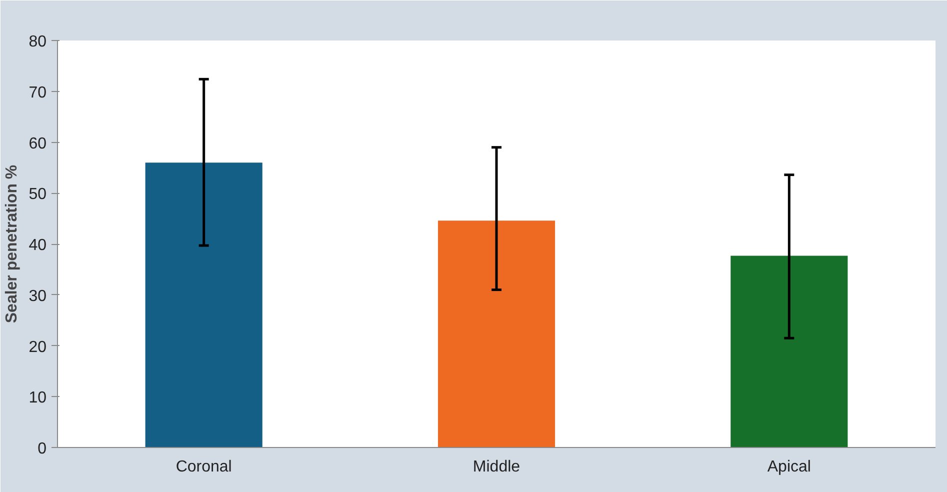 This screenshot has height=492, width=947. Describe the element at coordinates (42, 449) in the screenshot. I see `y-tick-label: 0` at that location.